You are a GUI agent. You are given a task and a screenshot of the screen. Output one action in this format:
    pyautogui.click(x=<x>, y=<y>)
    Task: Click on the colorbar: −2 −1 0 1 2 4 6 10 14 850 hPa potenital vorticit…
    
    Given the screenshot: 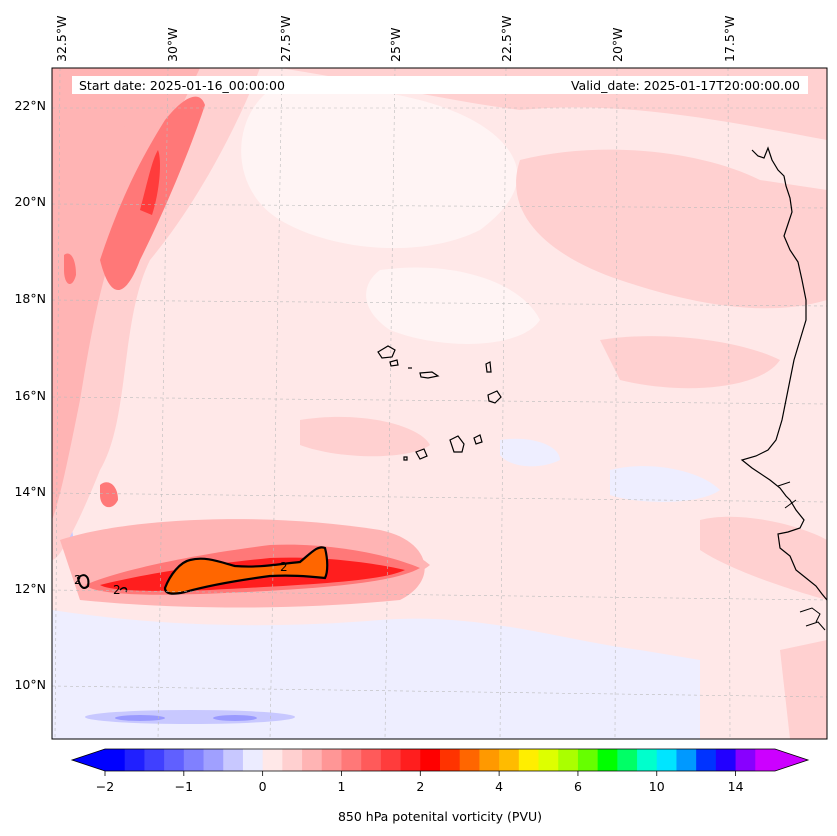 What is the action you would take?
    pyautogui.click(x=440, y=786)
    